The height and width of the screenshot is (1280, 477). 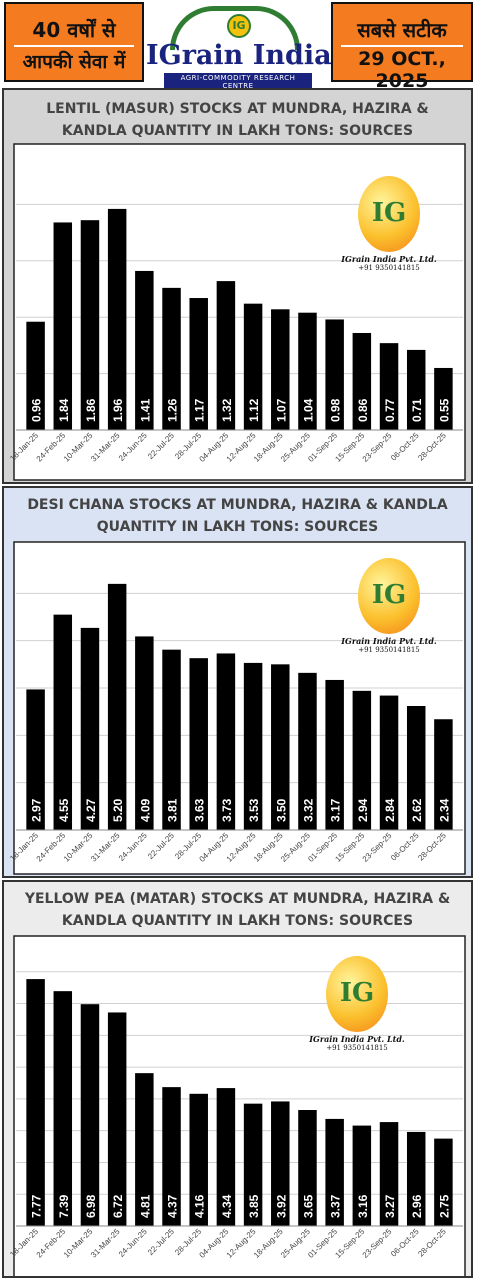 I want to click on data-label: 3.63, so click(x=200, y=810).